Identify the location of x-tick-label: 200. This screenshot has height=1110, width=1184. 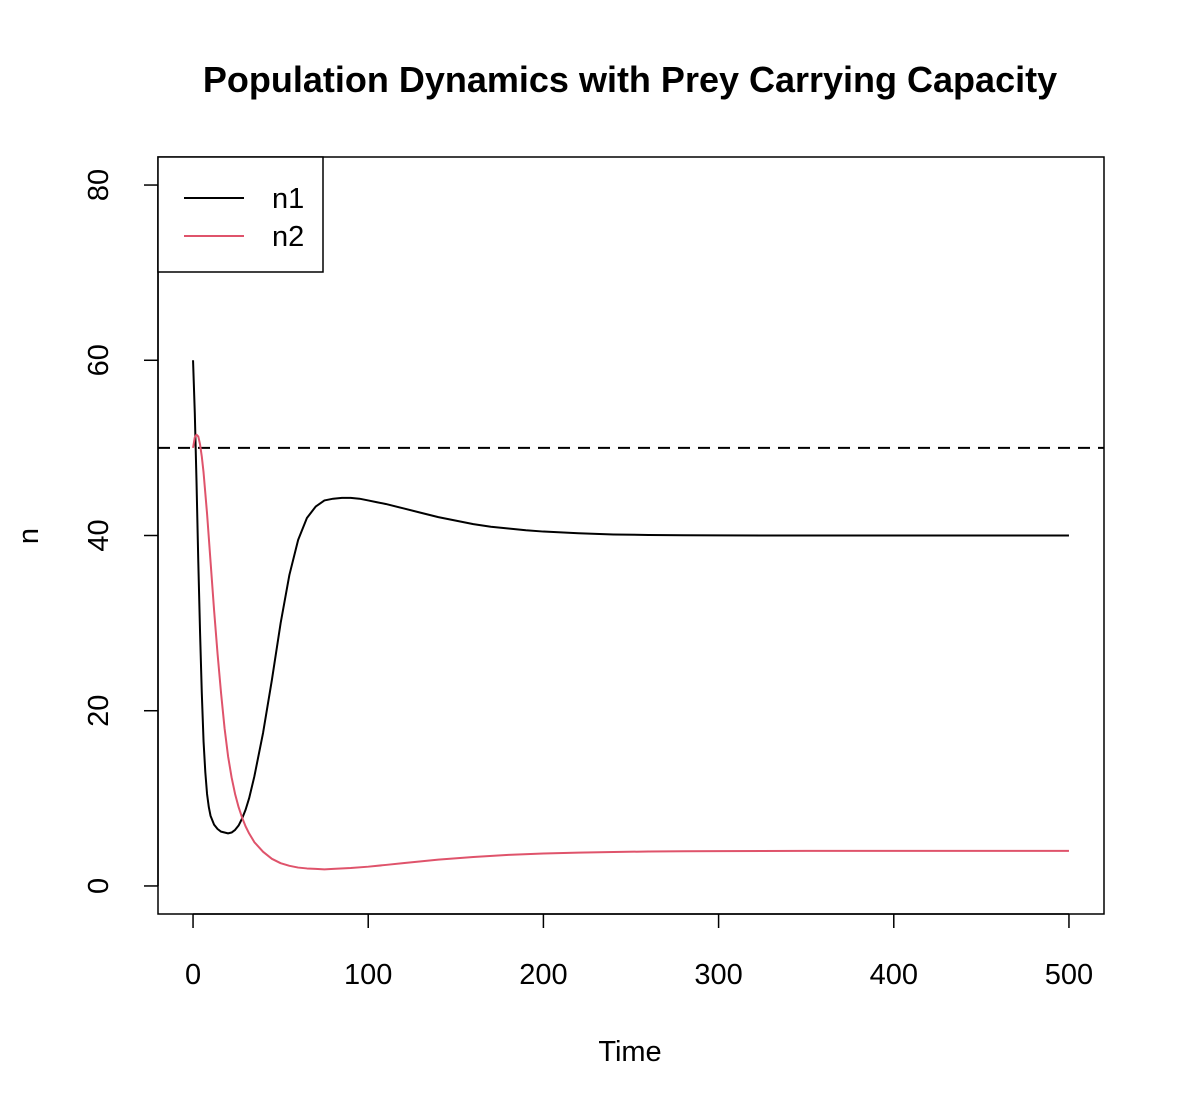
(543, 975).